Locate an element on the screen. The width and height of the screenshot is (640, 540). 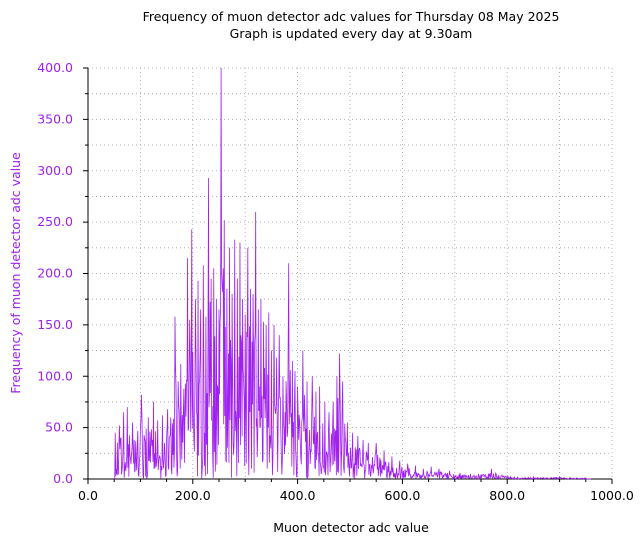
y-axis-label: Frequency of muon detector adc value is located at coordinates (15, 273).